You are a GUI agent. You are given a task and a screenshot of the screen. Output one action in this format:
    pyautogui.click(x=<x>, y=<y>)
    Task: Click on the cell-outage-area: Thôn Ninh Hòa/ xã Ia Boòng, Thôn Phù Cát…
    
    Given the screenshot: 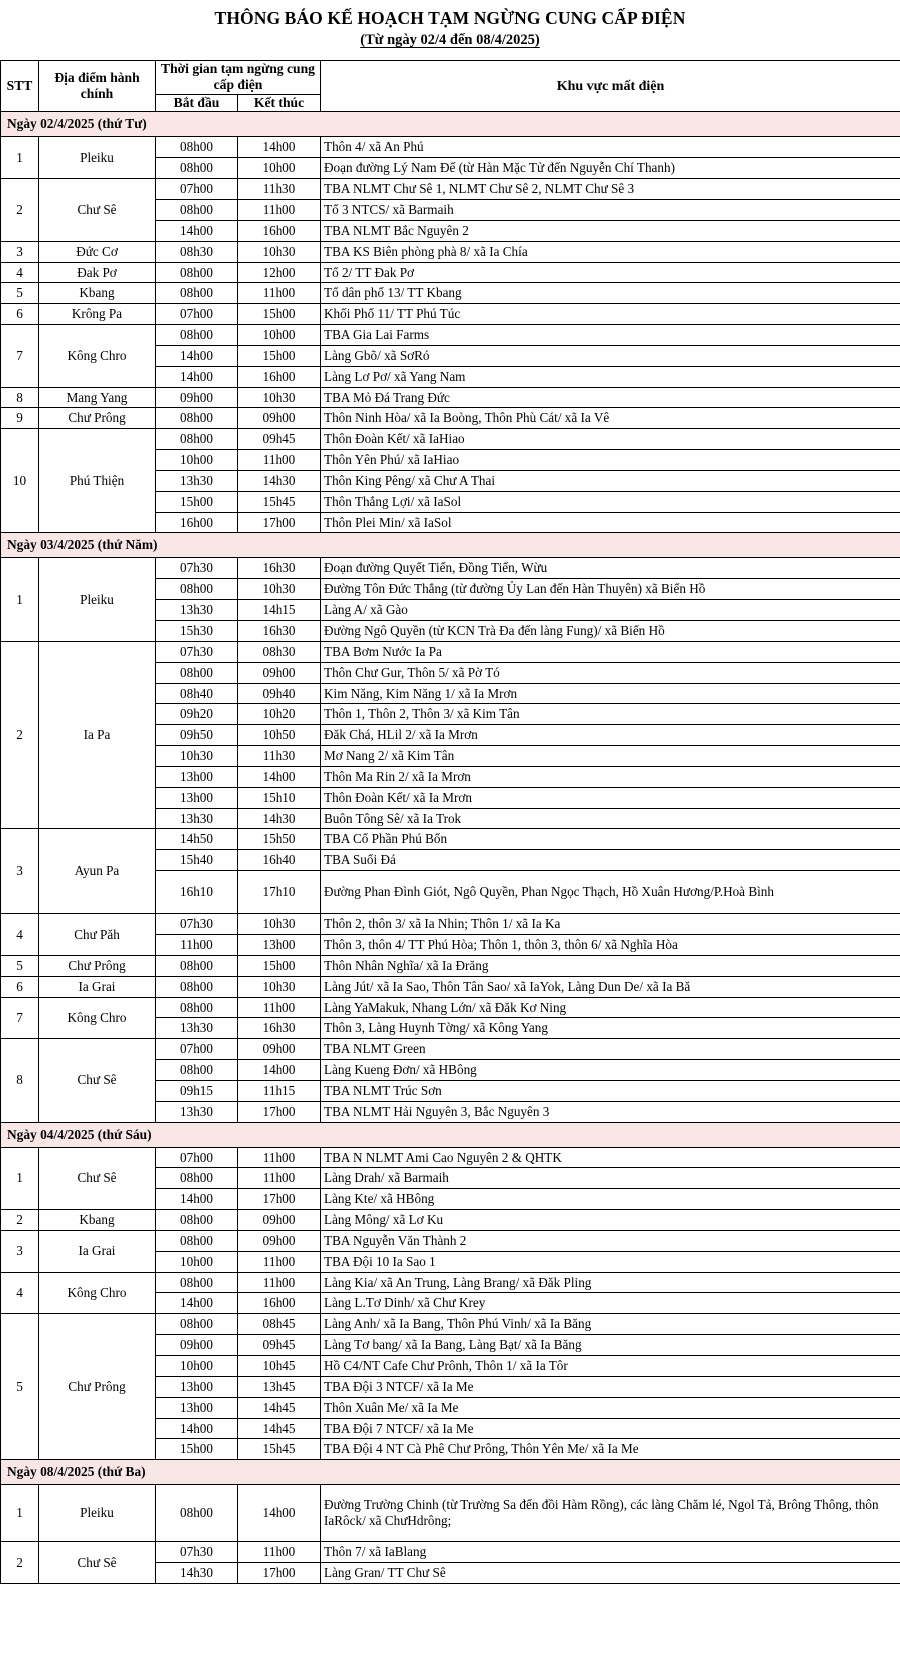 What is the action you would take?
    pyautogui.click(x=610, y=418)
    